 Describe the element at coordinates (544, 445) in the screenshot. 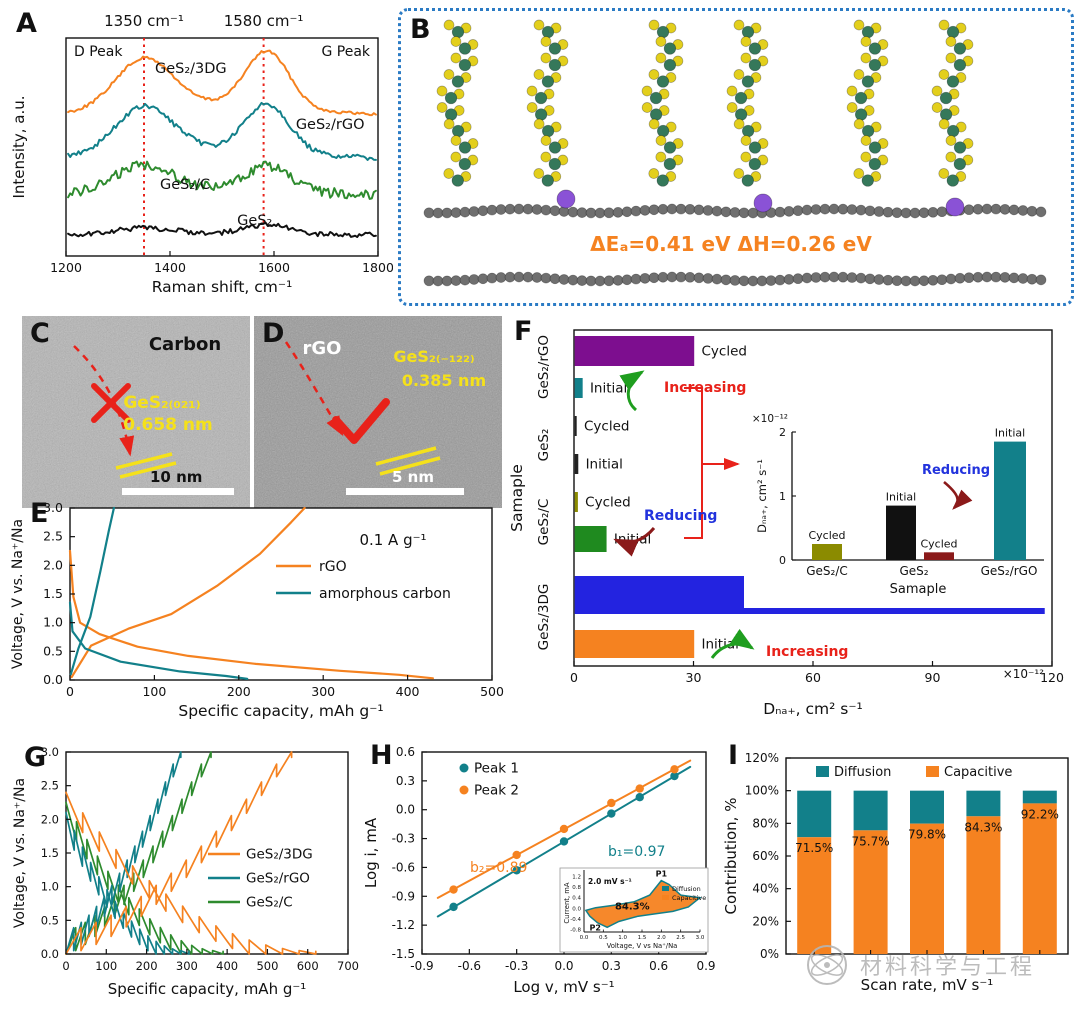

I see `group-label: GeS₂` at that location.